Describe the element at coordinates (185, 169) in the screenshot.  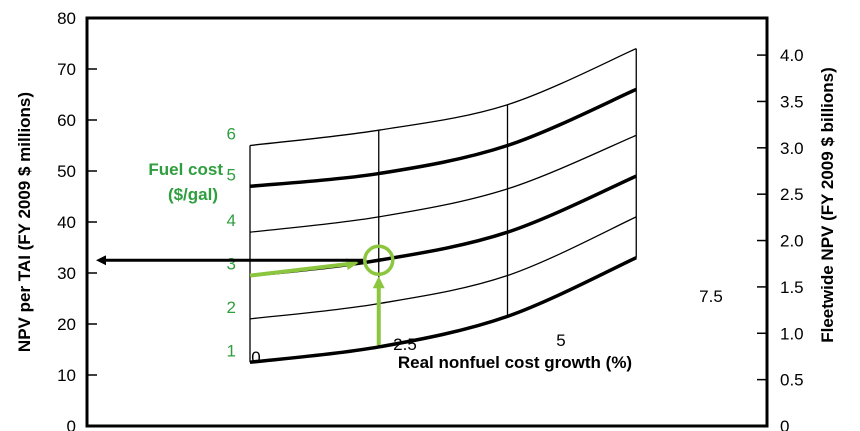
I see `fuel-axis-title-line1: Fuel cost` at that location.